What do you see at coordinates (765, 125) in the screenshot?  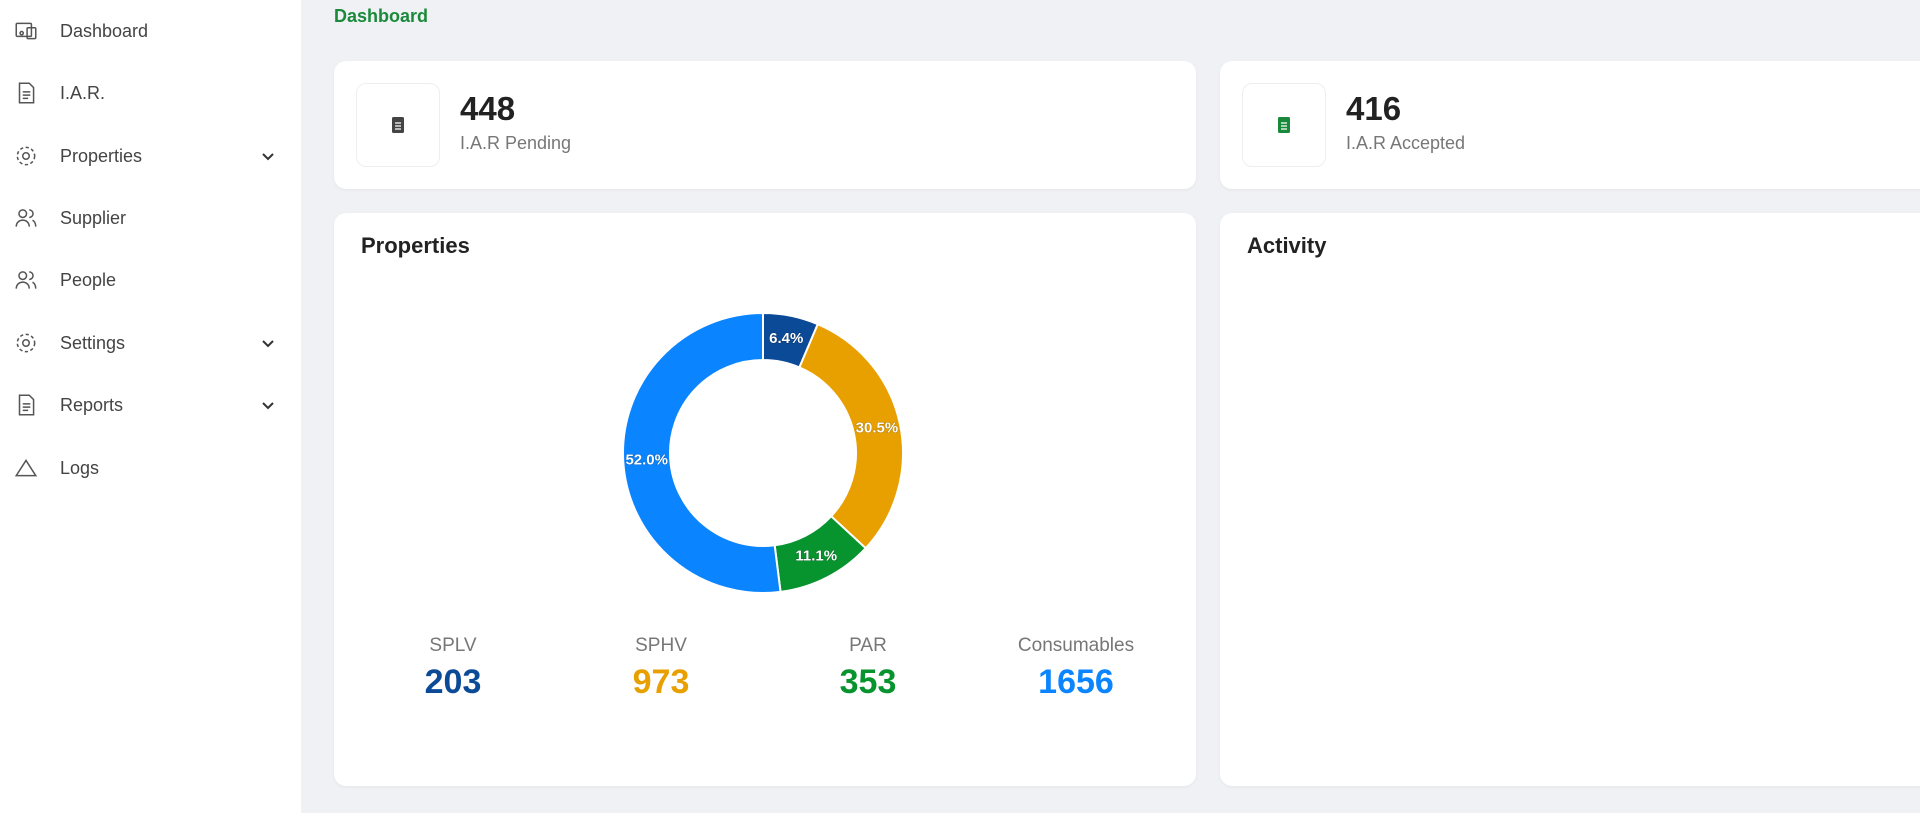 I see `stat-card: 448 I.A.R Pending` at bounding box center [765, 125].